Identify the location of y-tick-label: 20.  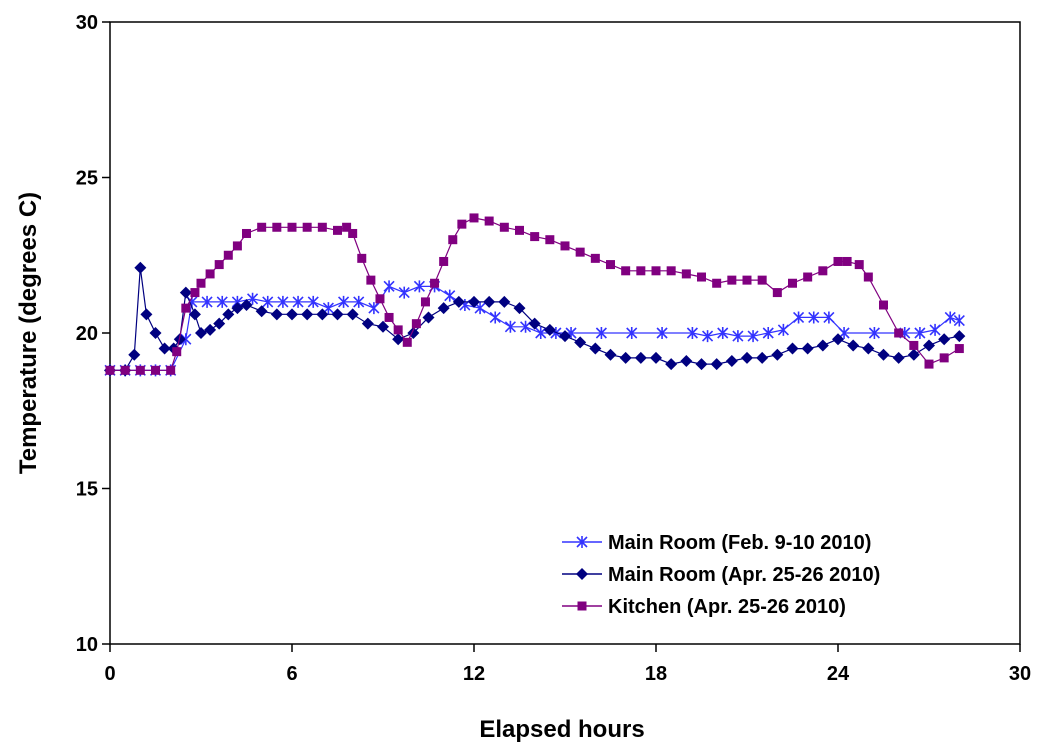
(87, 334).